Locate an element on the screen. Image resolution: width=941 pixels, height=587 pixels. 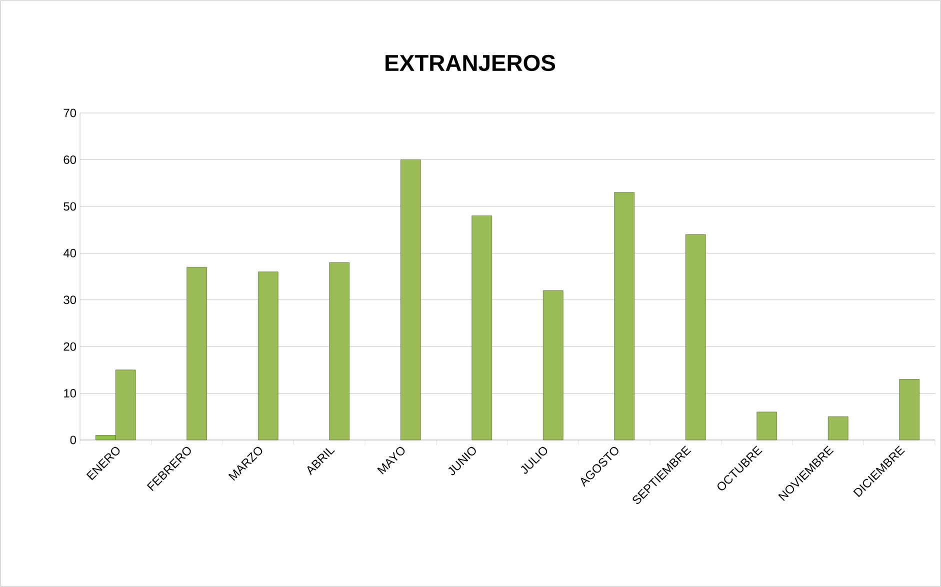
y-tick-label: 30 is located at coordinates (70, 300).